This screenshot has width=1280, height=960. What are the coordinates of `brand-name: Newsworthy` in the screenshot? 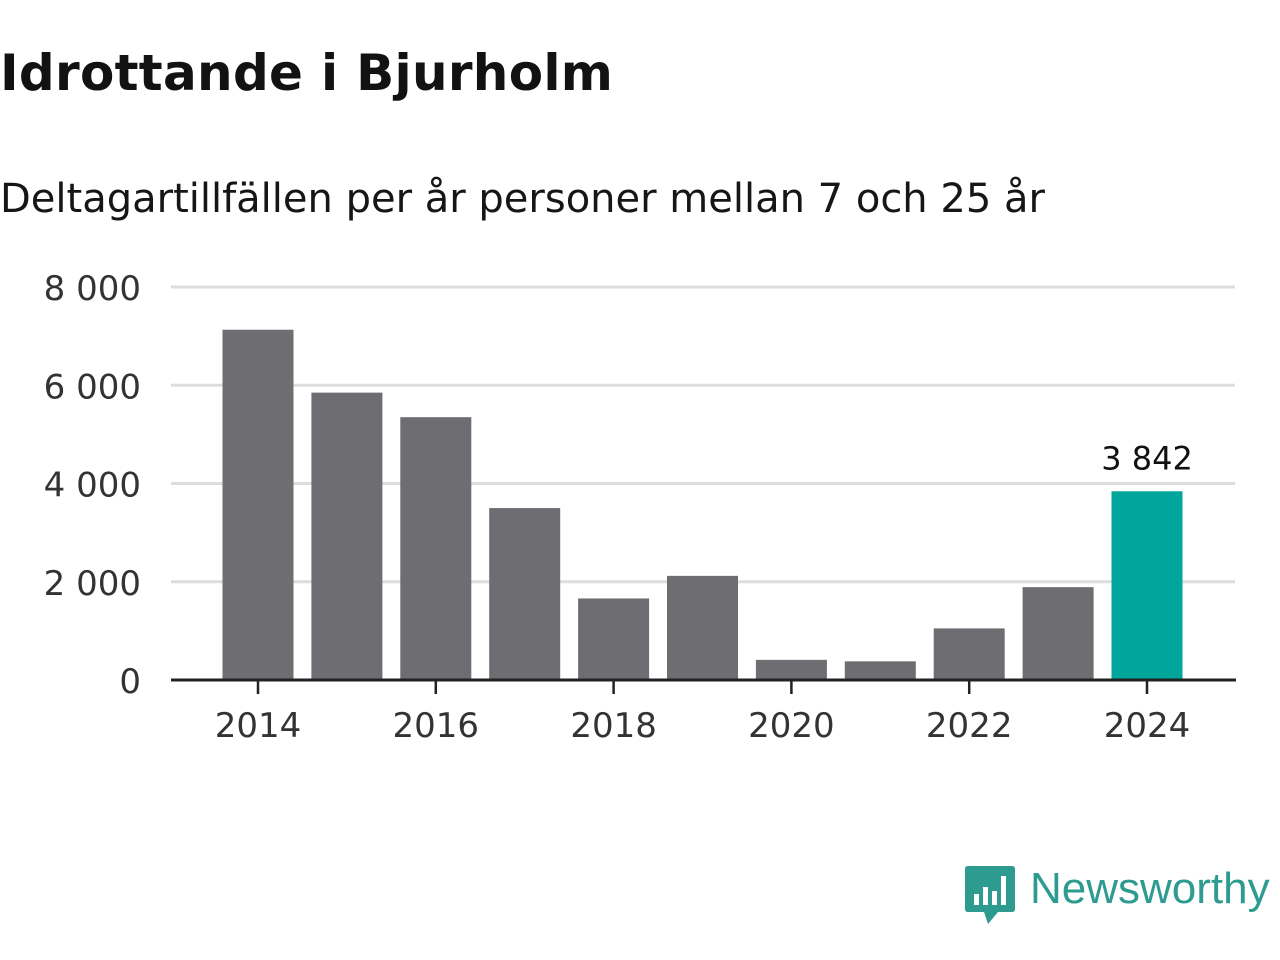 It's located at (1150, 888).